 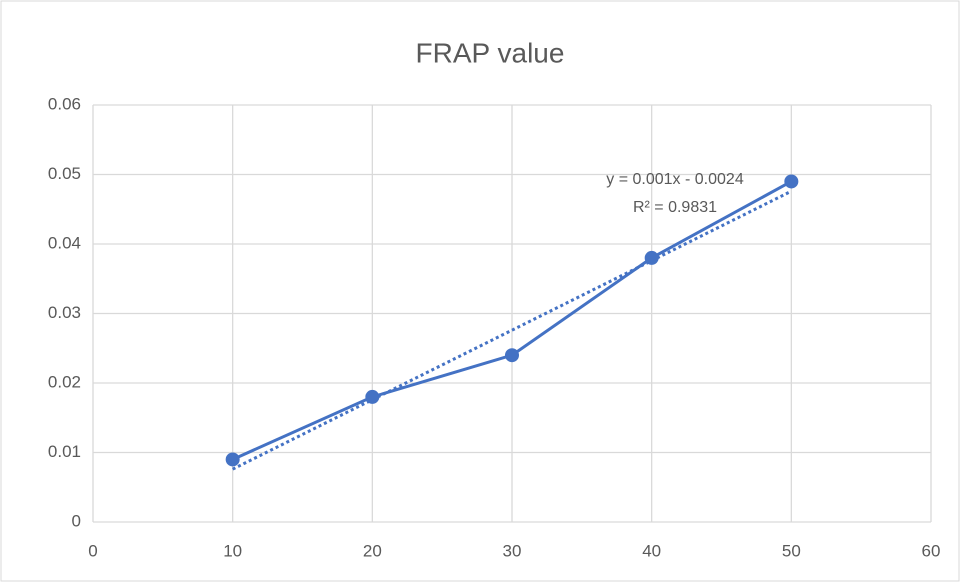 I want to click on y-tick-label: 0, so click(x=76, y=520).